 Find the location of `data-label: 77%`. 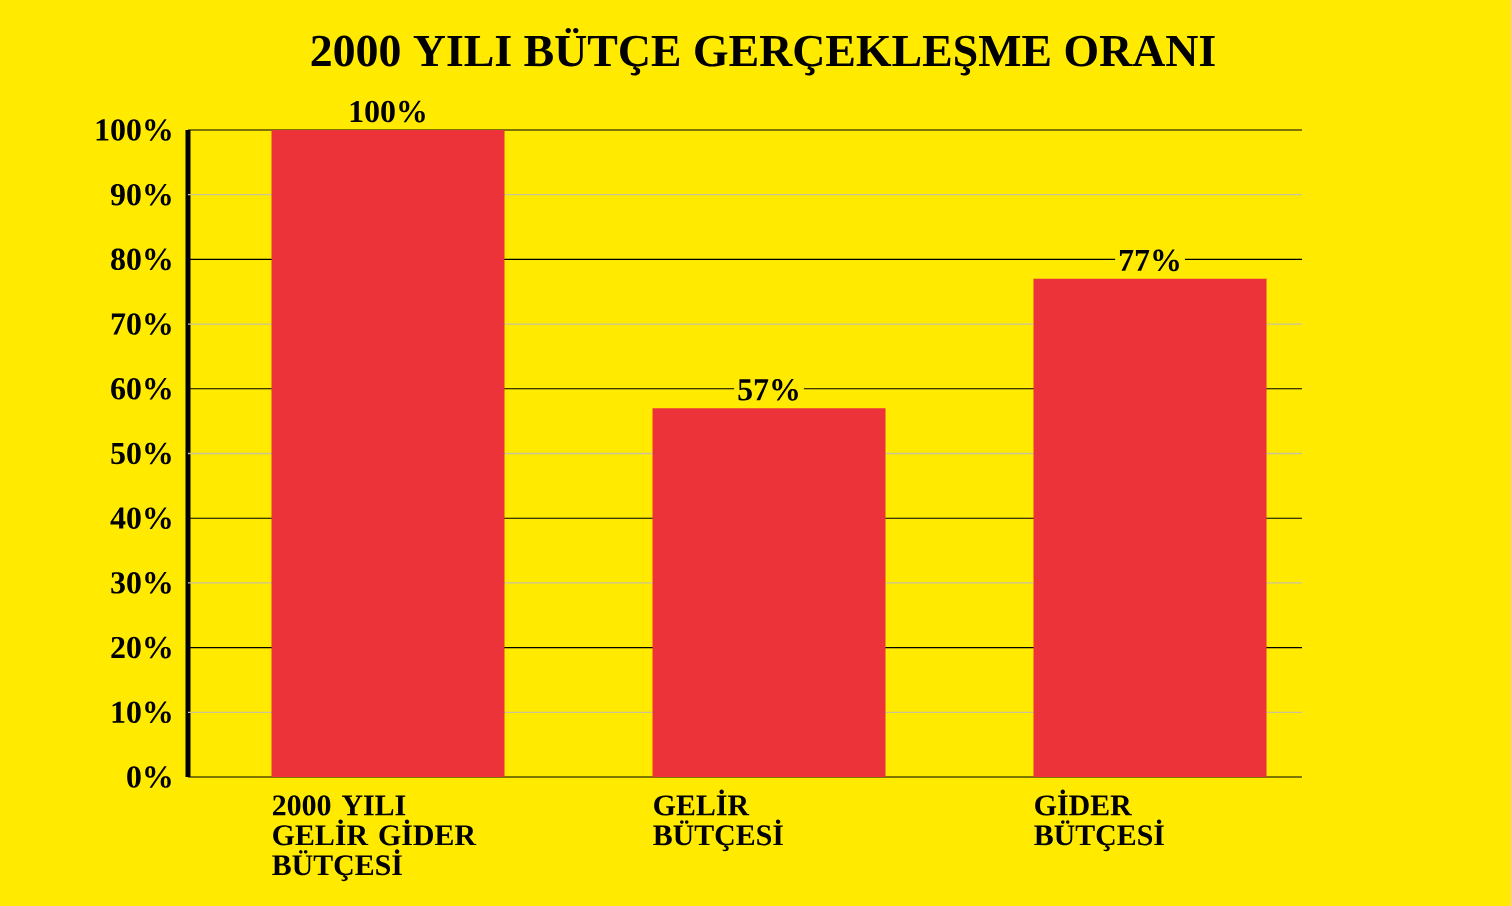

data-label: 77% is located at coordinates (1149, 260).